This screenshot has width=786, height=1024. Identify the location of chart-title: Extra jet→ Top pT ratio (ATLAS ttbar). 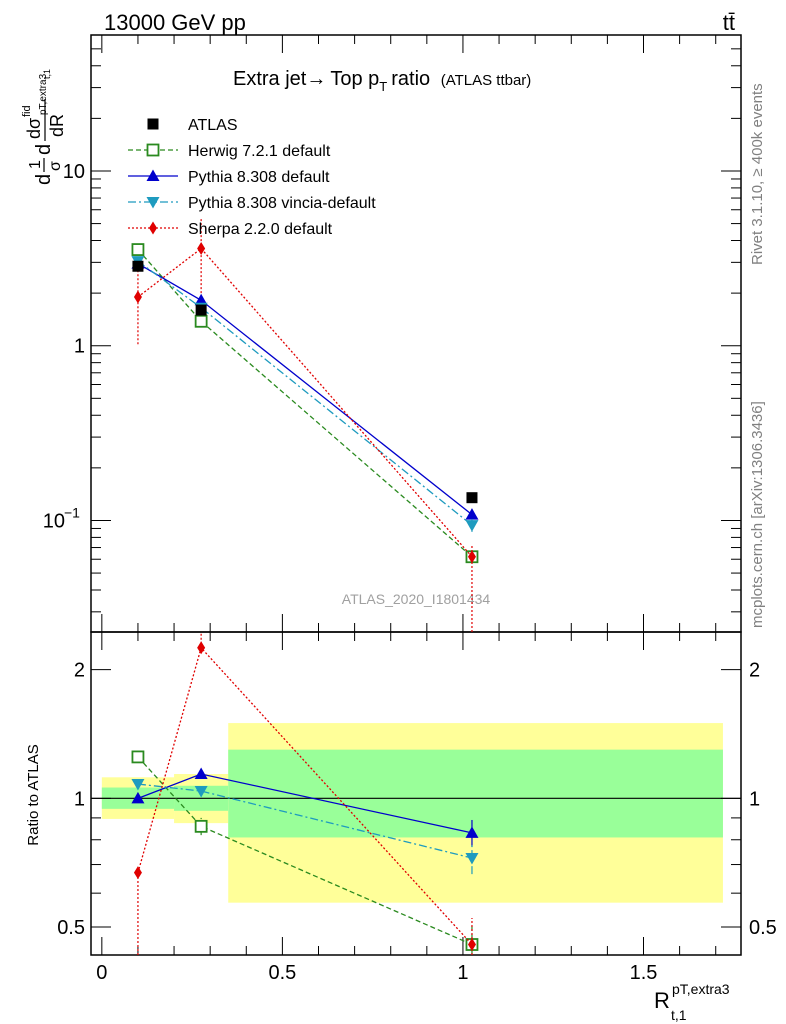
(382, 81).